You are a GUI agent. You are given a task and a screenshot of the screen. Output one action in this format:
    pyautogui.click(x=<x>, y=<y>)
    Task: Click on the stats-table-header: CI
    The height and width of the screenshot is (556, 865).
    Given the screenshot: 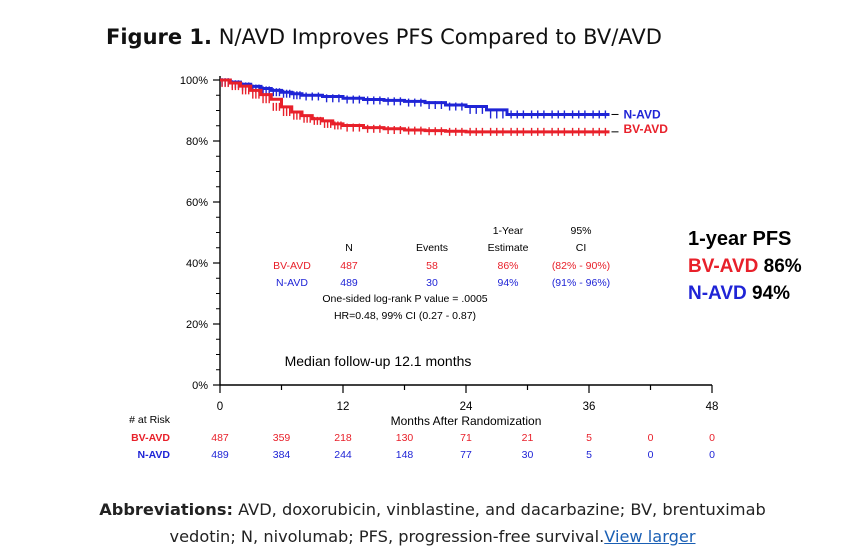 What is the action you would take?
    pyautogui.click(x=581, y=248)
    